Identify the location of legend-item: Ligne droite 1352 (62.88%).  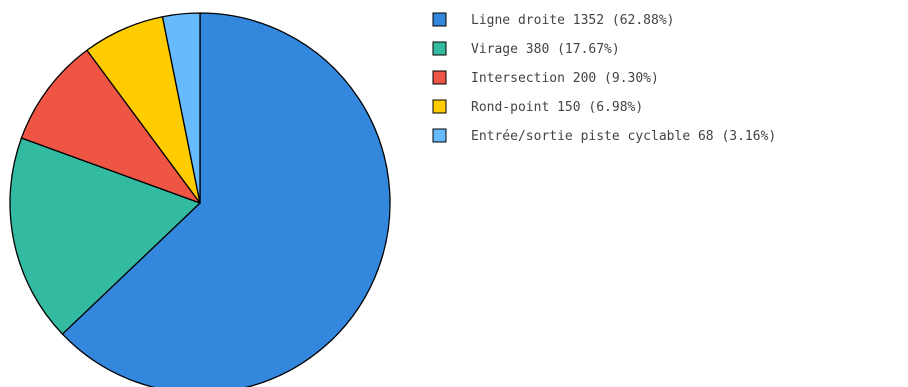
(553, 20).